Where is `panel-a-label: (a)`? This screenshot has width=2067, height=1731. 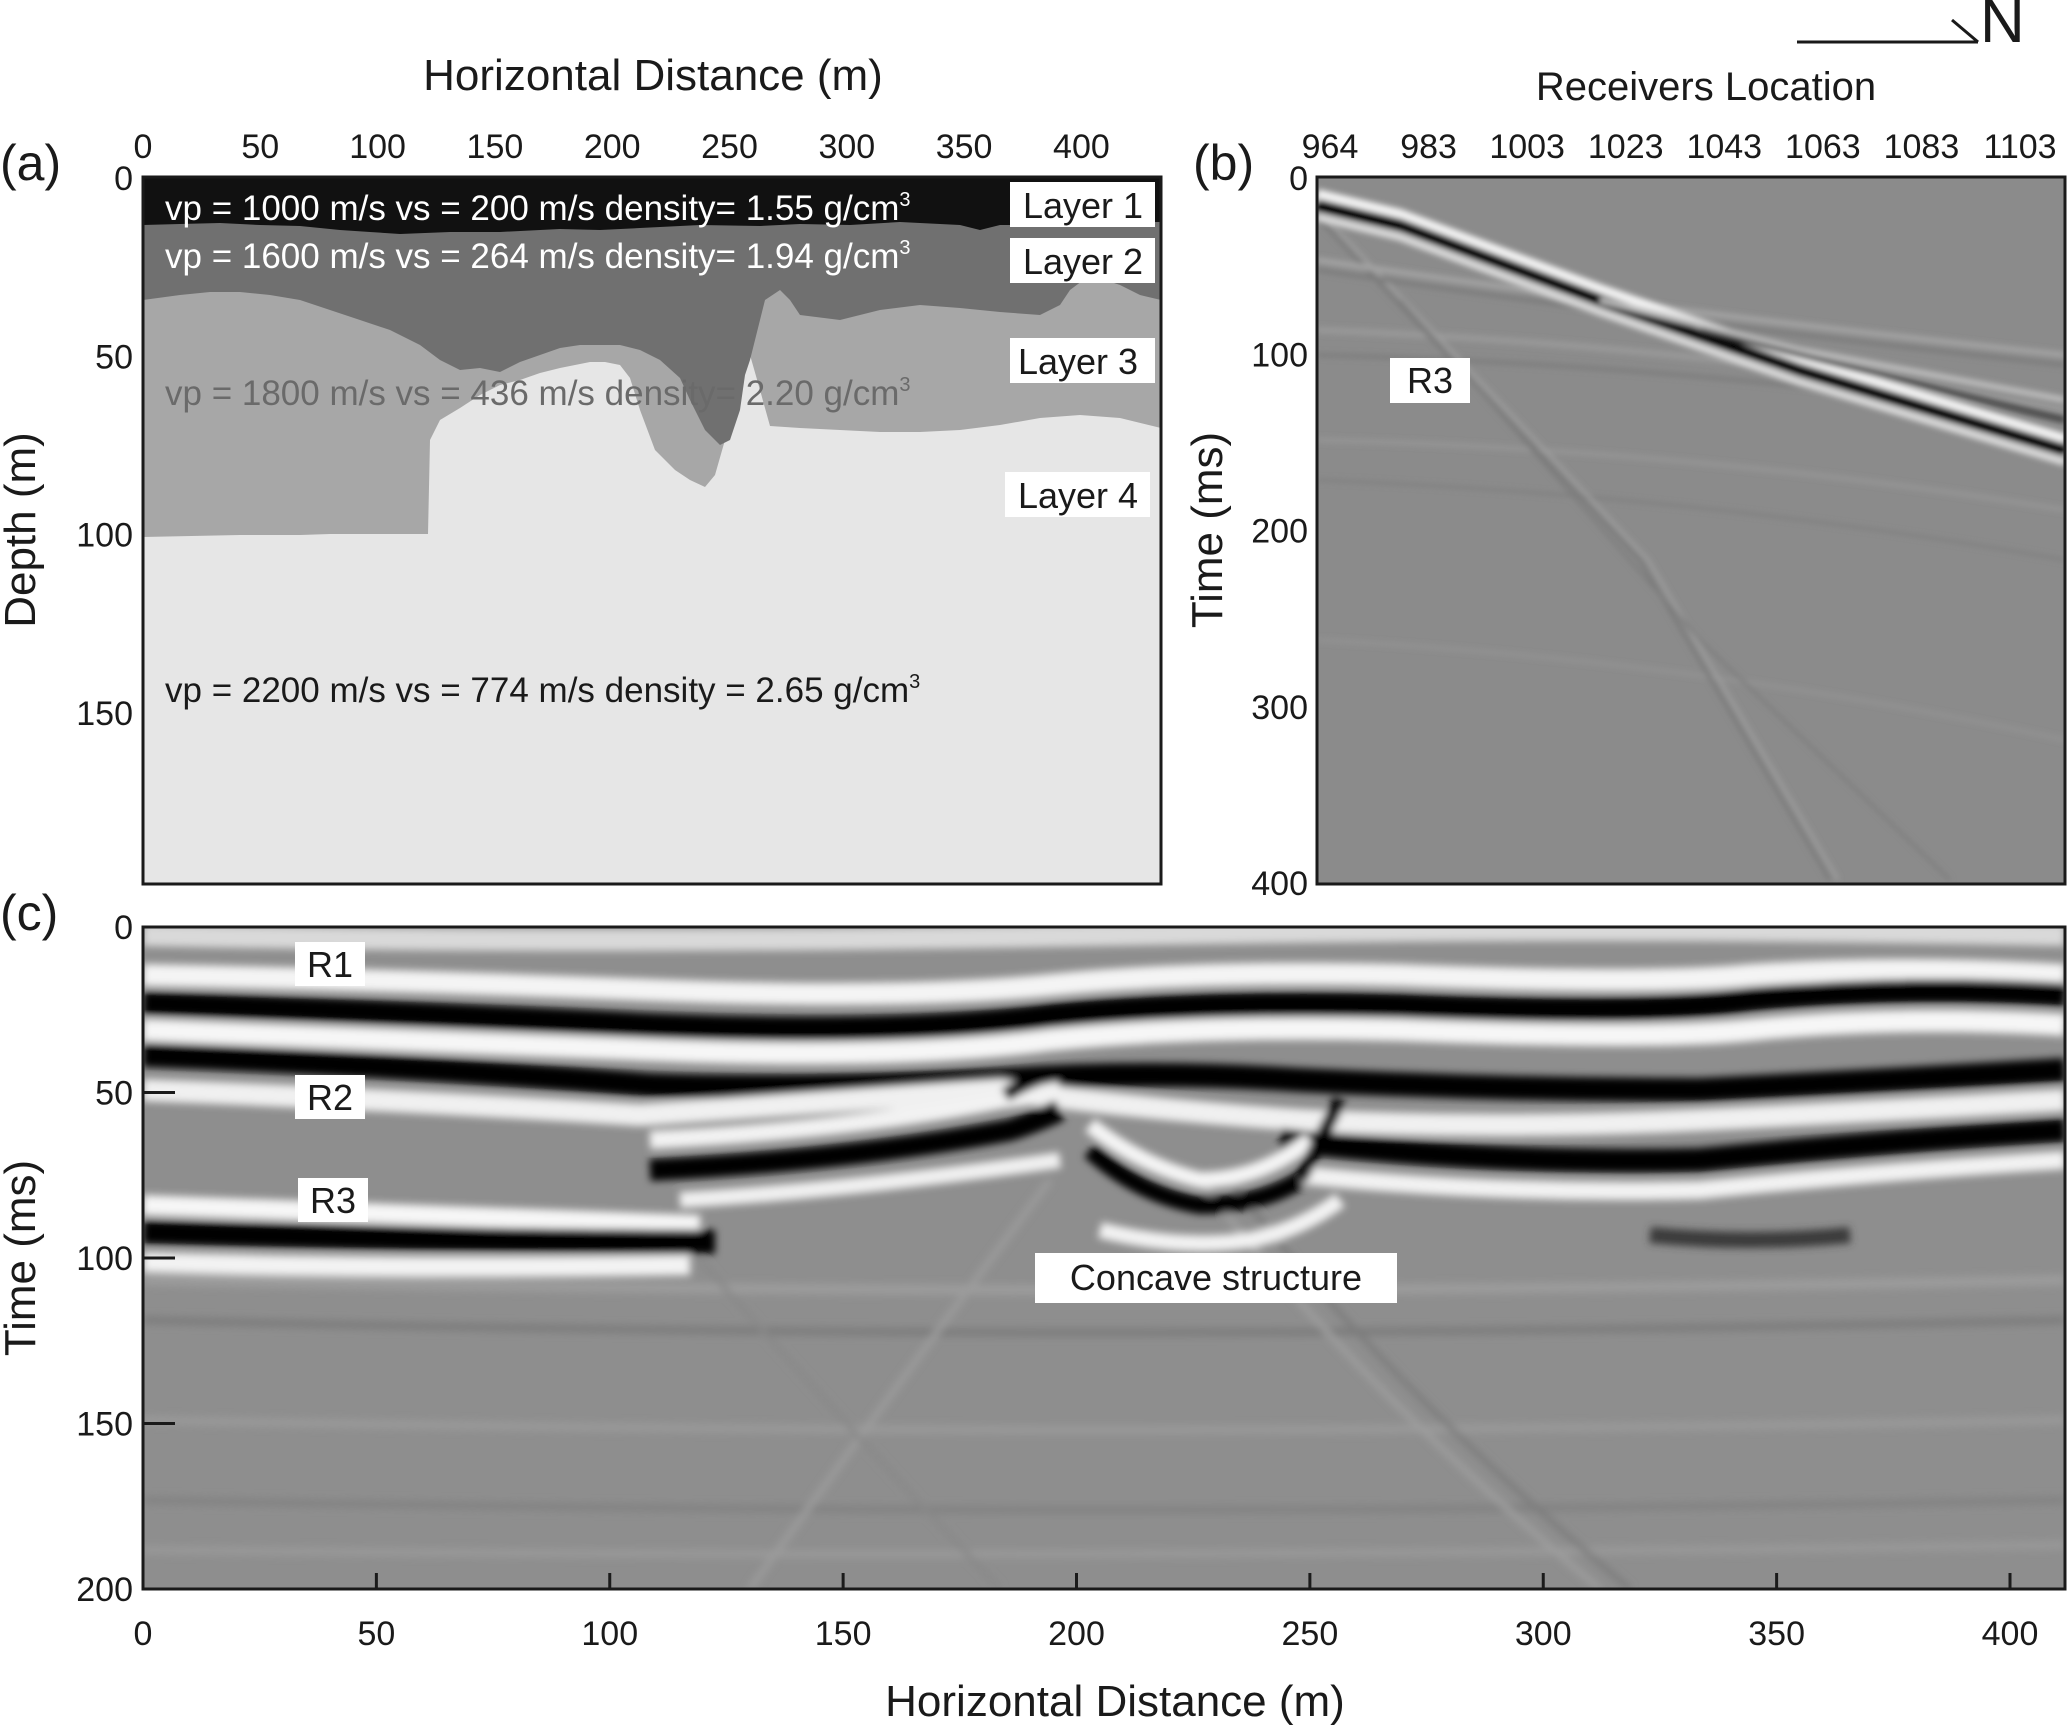
panel-a-label: (a) is located at coordinates (30, 163).